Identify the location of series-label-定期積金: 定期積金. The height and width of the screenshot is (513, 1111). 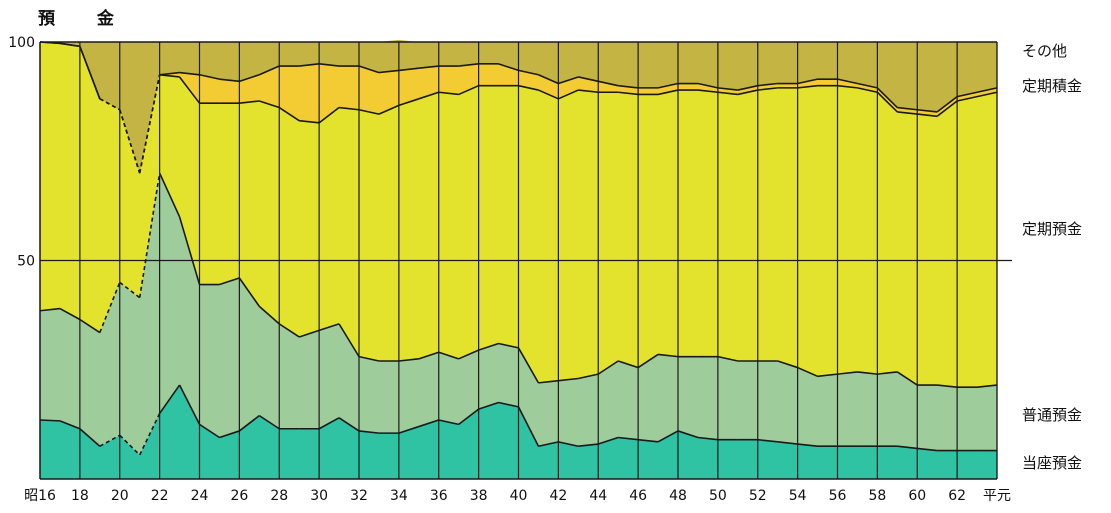
(1052, 86).